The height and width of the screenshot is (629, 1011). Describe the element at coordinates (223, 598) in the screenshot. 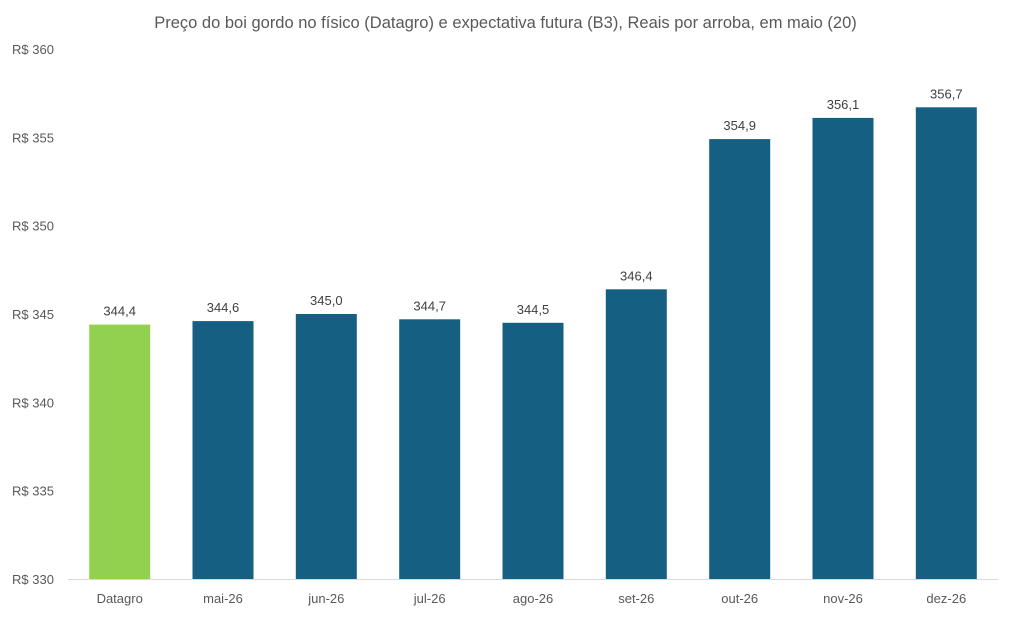

I see `x-tick-label: mai-26` at that location.